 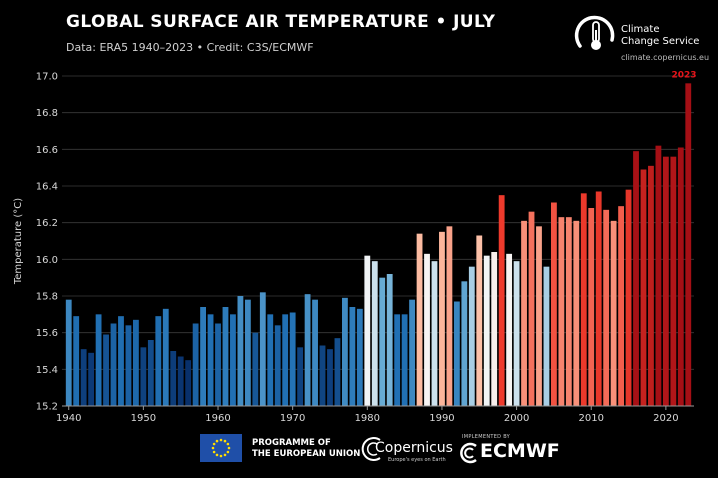 I want to click on bar-1972, so click(x=307, y=350).